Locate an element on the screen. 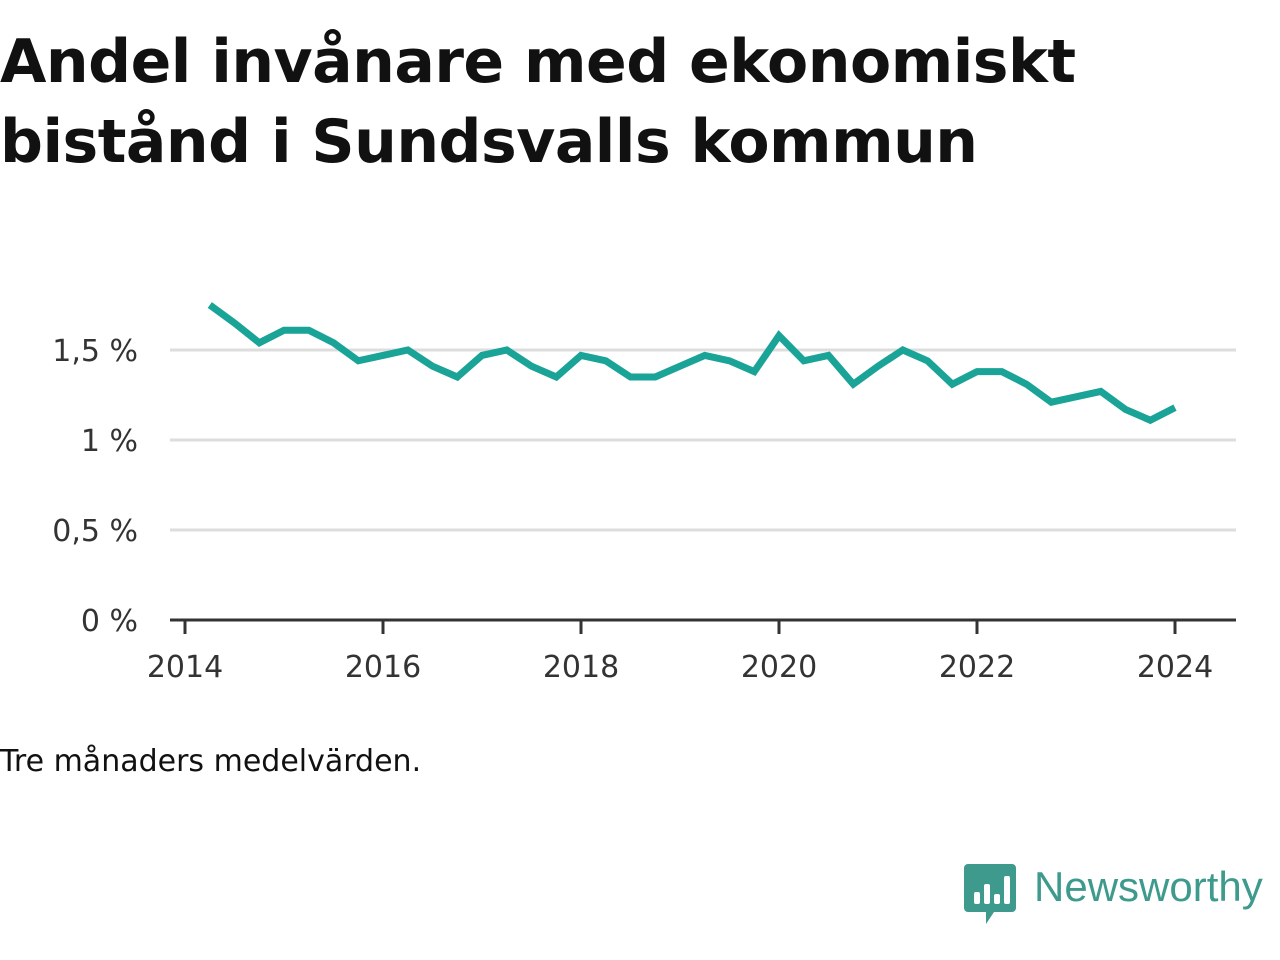  x-tick-label: 2020 is located at coordinates (779, 667).